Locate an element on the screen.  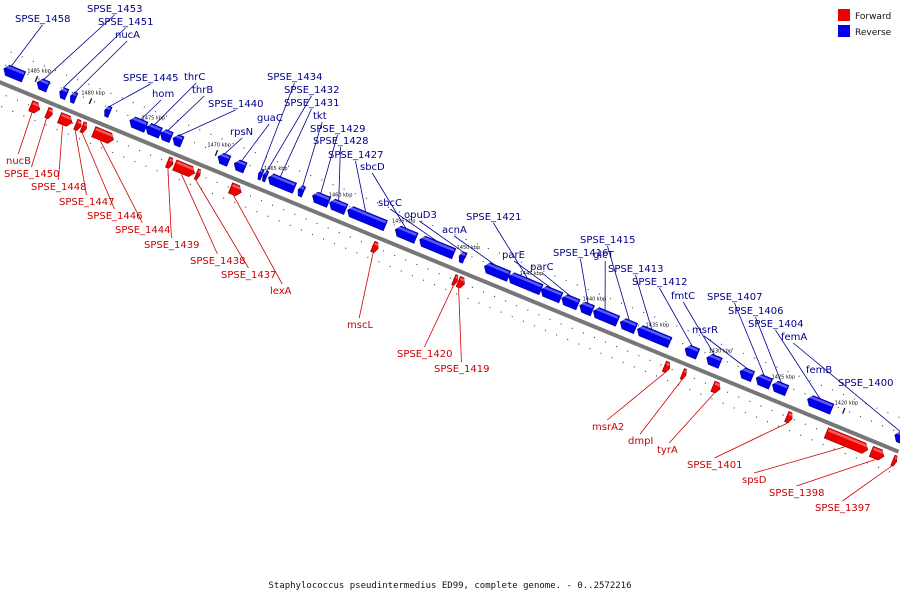
forward-gene-label: SPSE_1439 is located at coordinates (172, 245).